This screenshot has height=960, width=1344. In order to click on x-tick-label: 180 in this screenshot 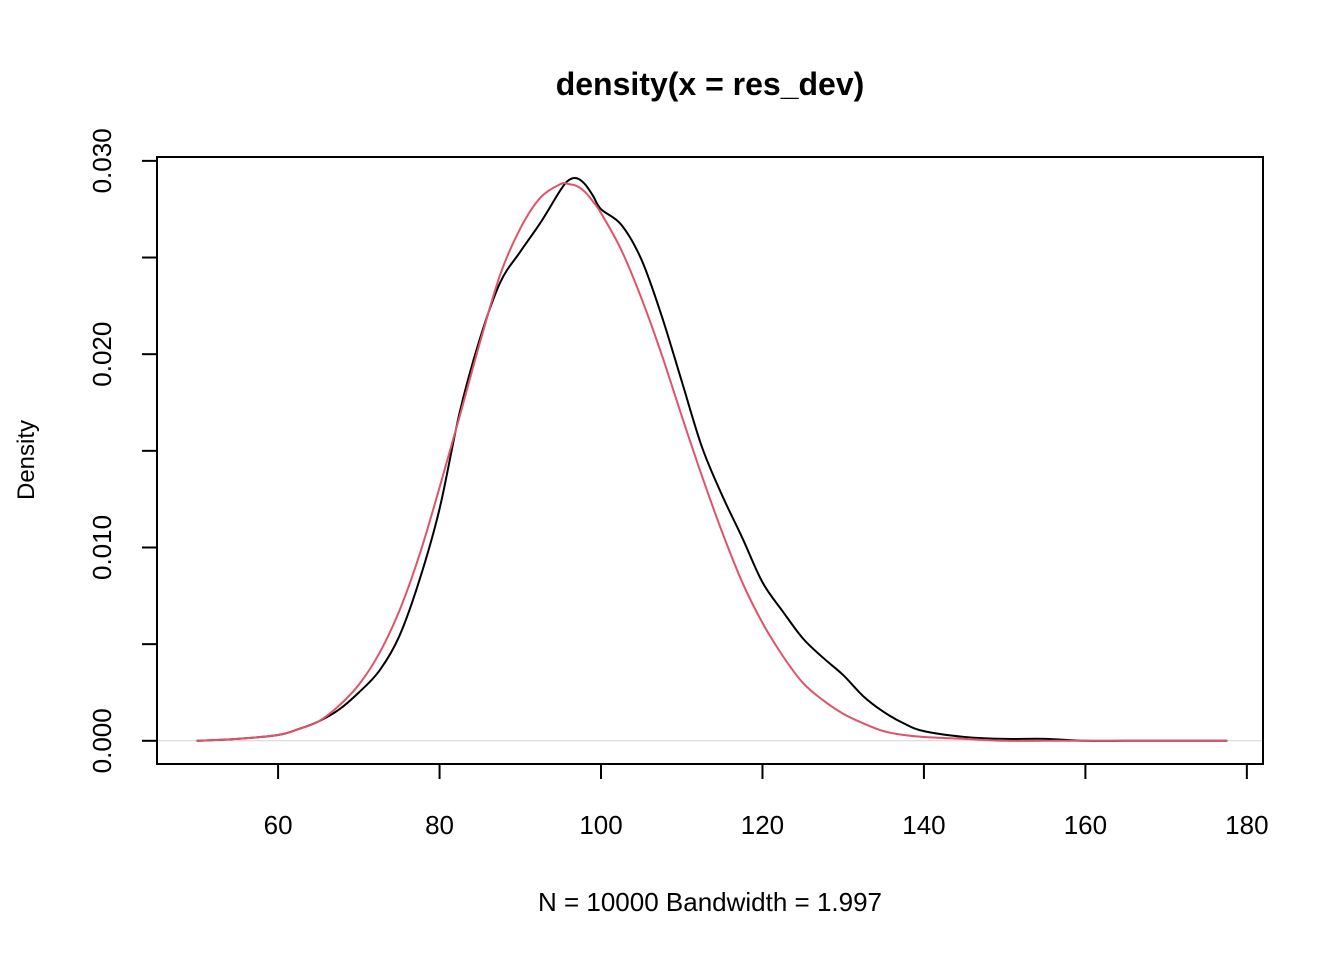, I will do `click(1246, 825)`.